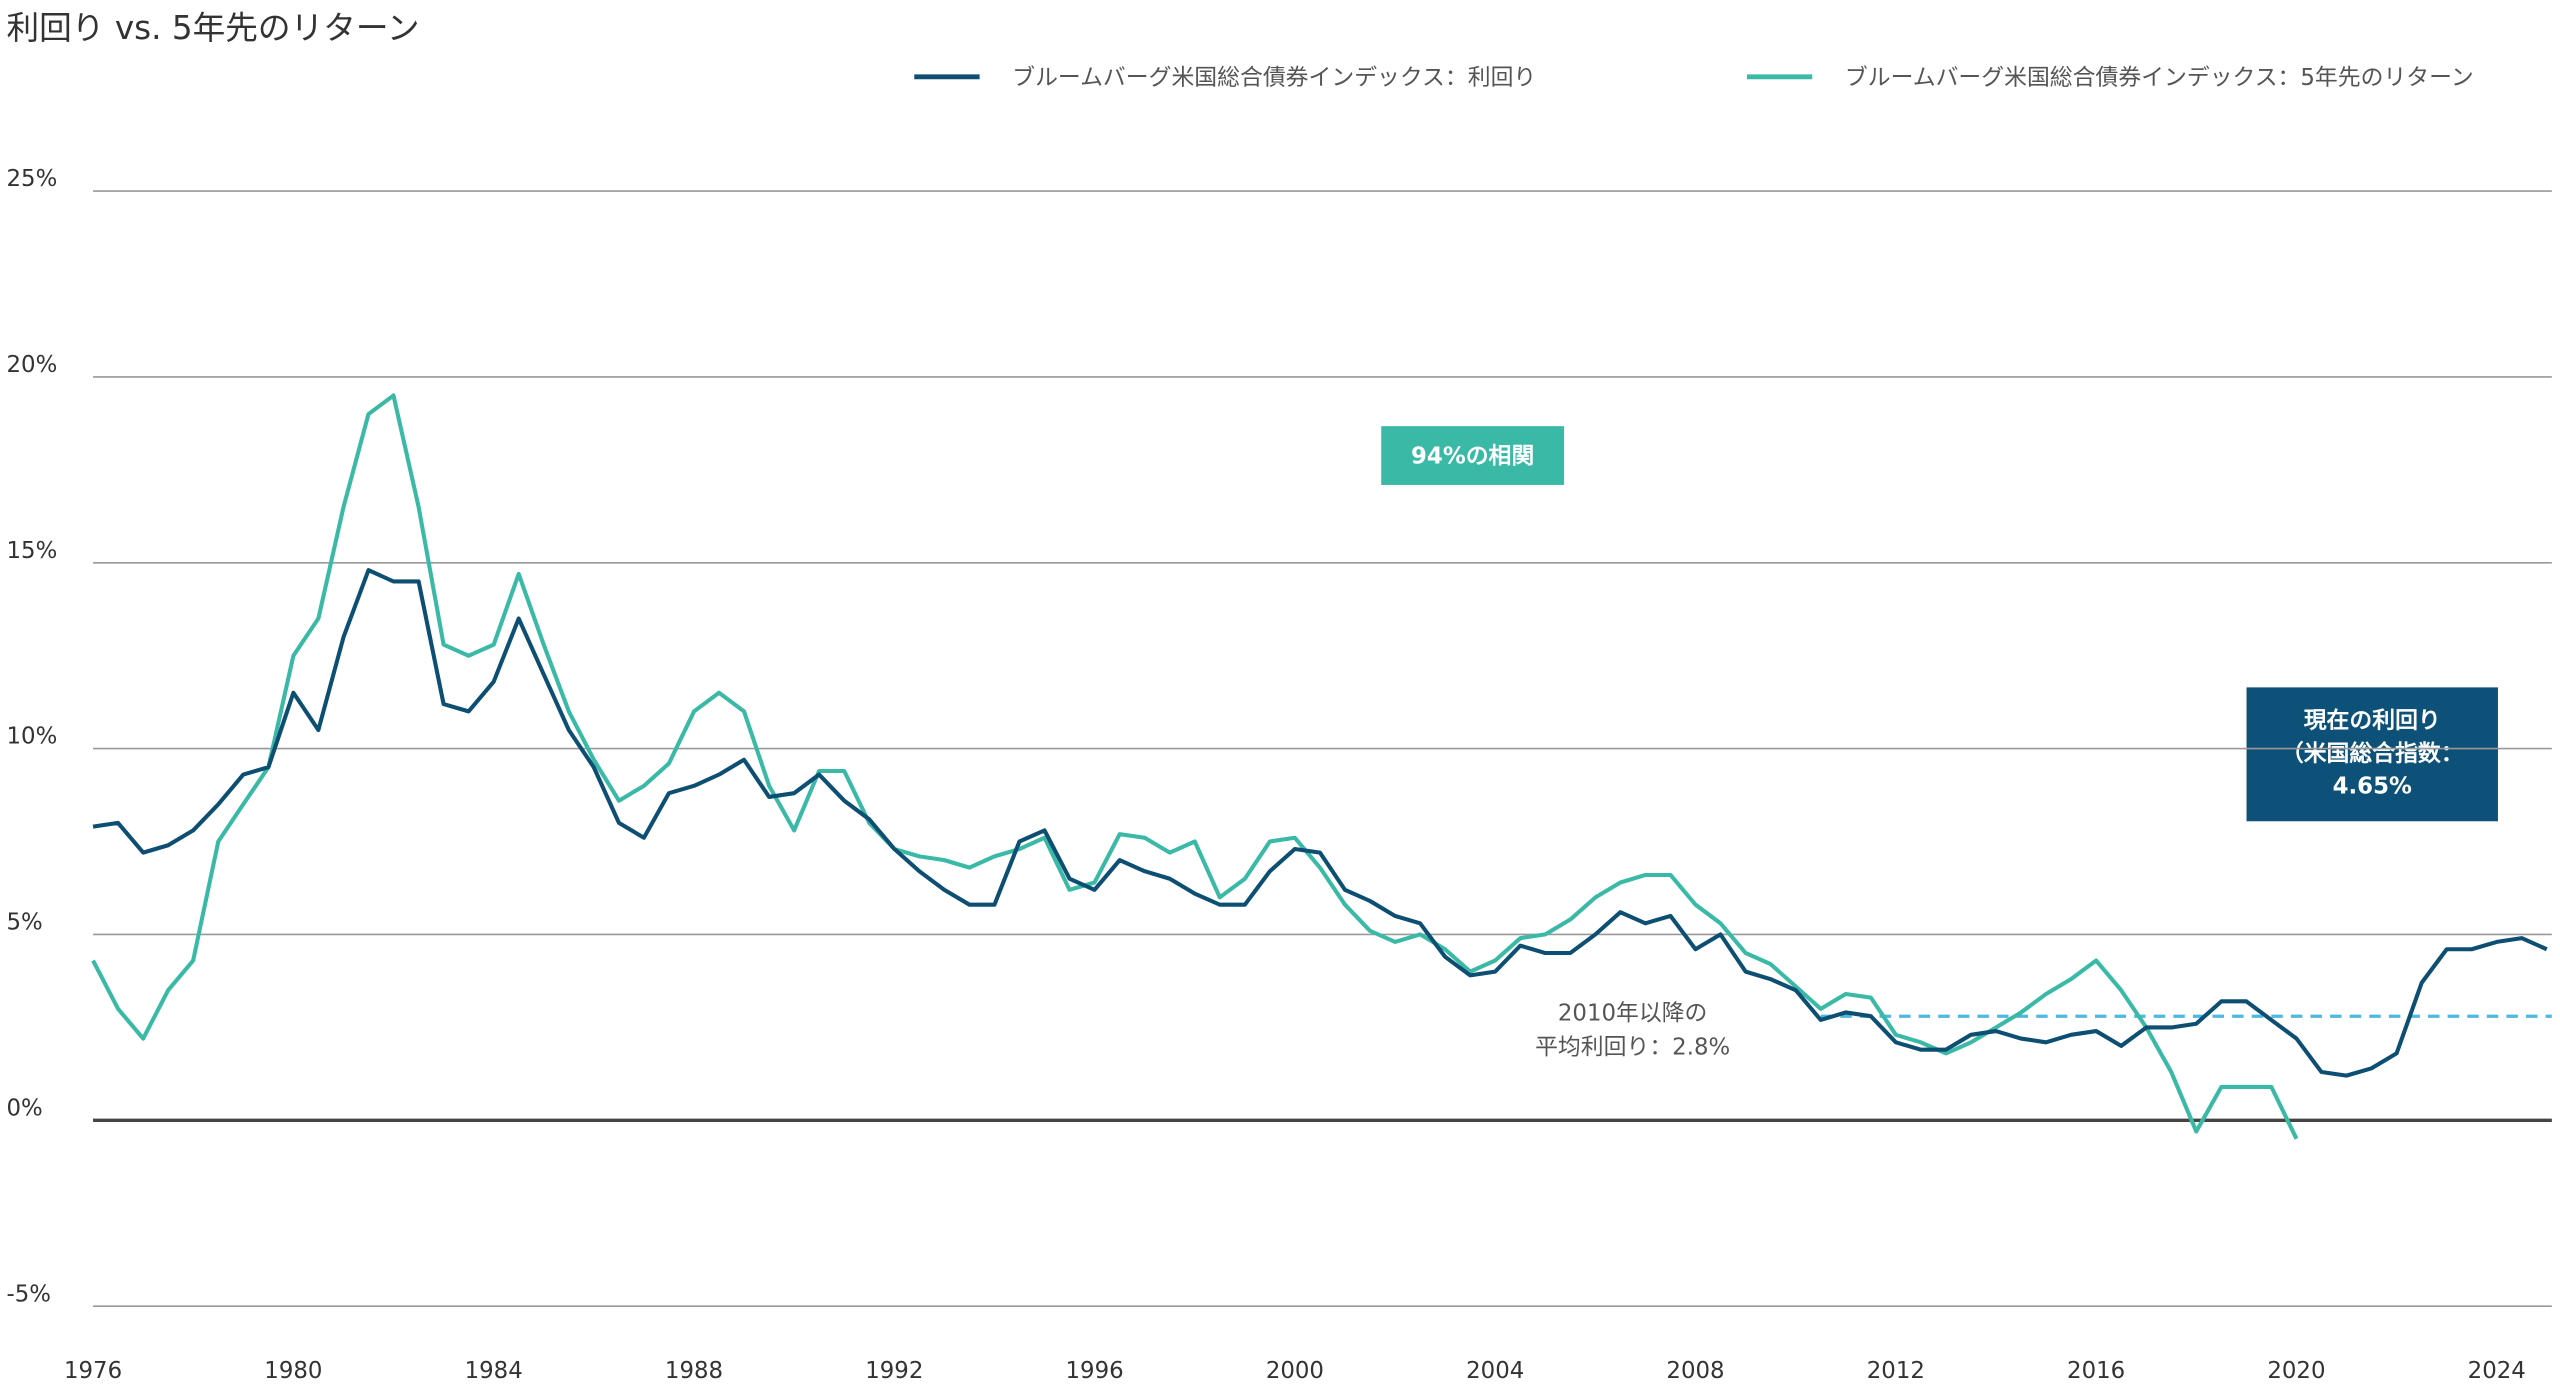 The width and height of the screenshot is (2560, 1396). I want to click on legend-label: ブルームバーグ米国総合債券インデックス：利回り, so click(1274, 78).